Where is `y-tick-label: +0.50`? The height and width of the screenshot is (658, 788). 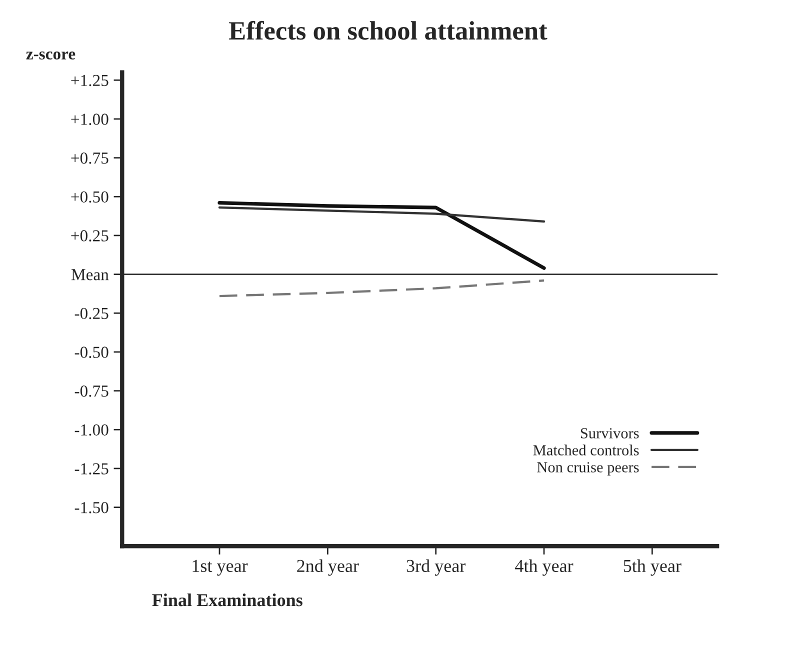
y-tick-label: +0.50 is located at coordinates (89, 197).